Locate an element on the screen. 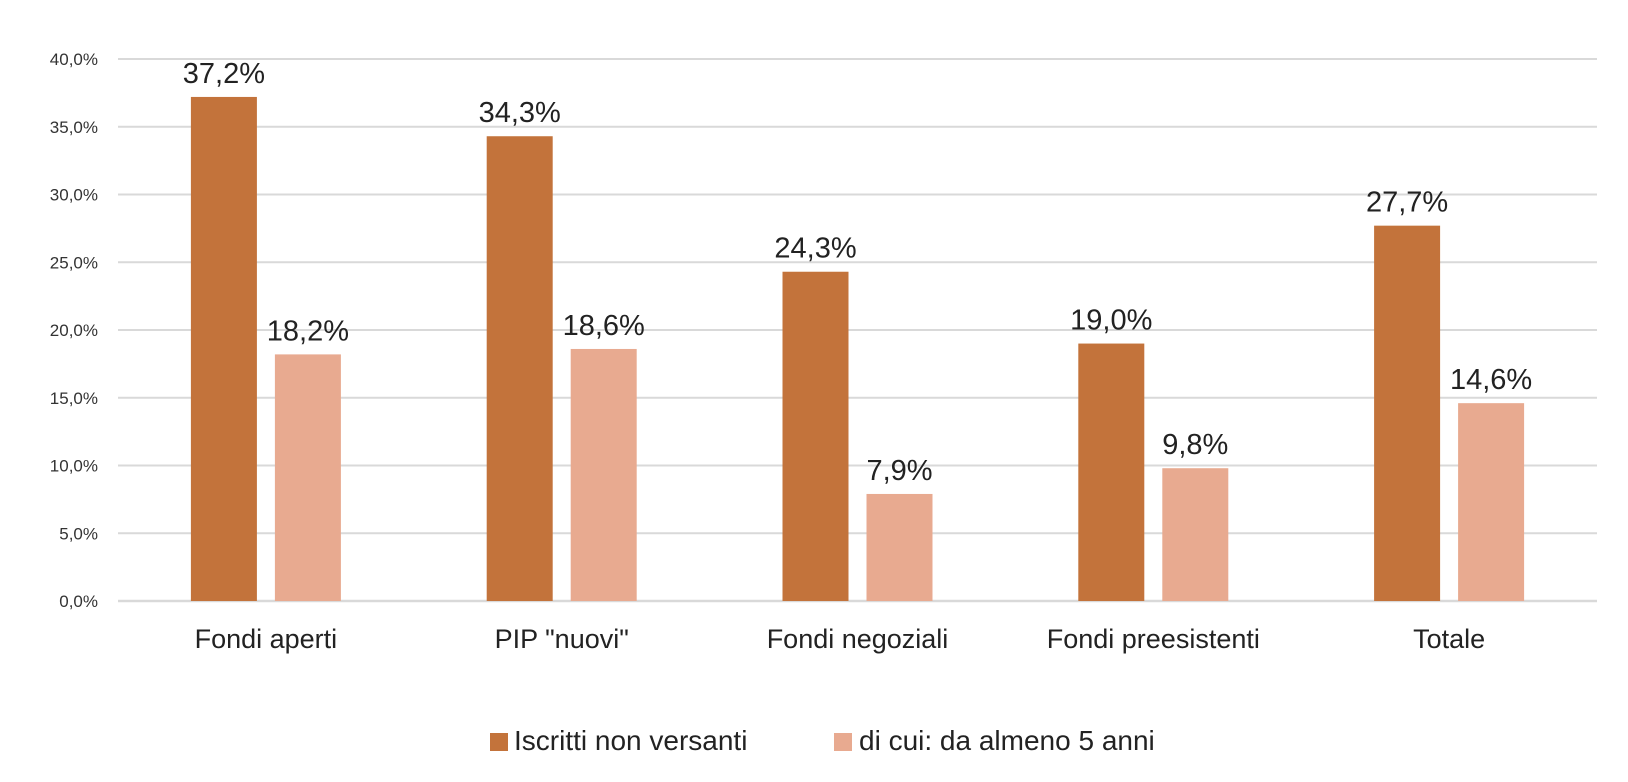 The height and width of the screenshot is (782, 1628). data-label: 14,6% is located at coordinates (1491, 380).